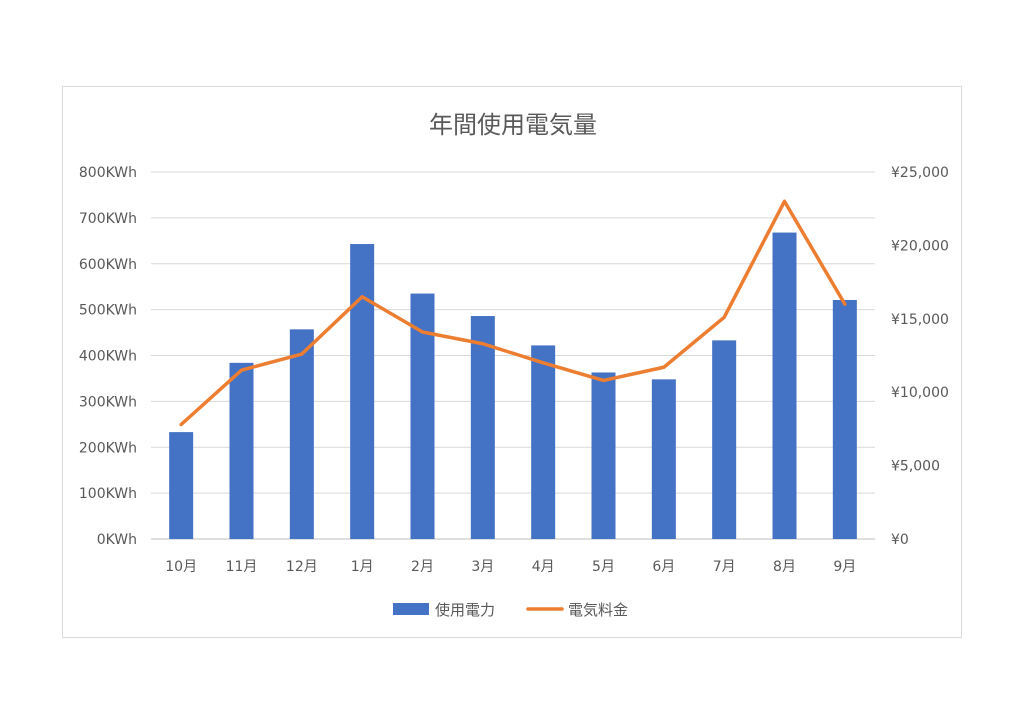  I want to click on x-axis-tick-label: 12月, so click(302, 567).